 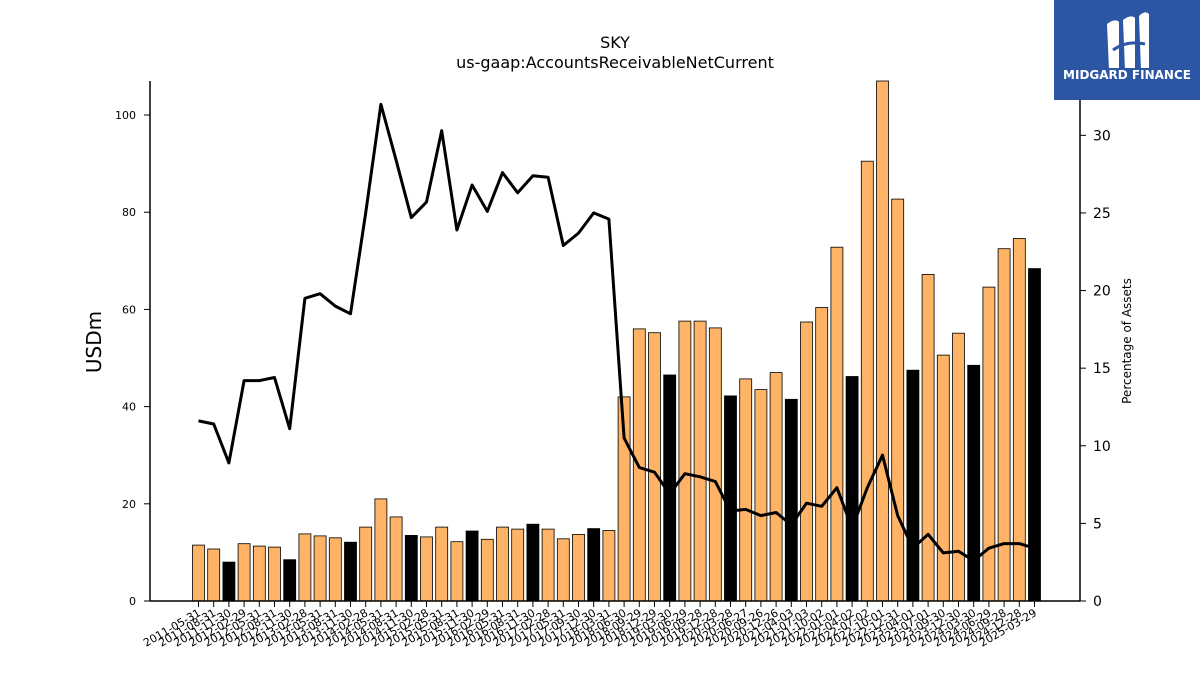 I want to click on y2-tick-label: 5, so click(x=1097, y=524).